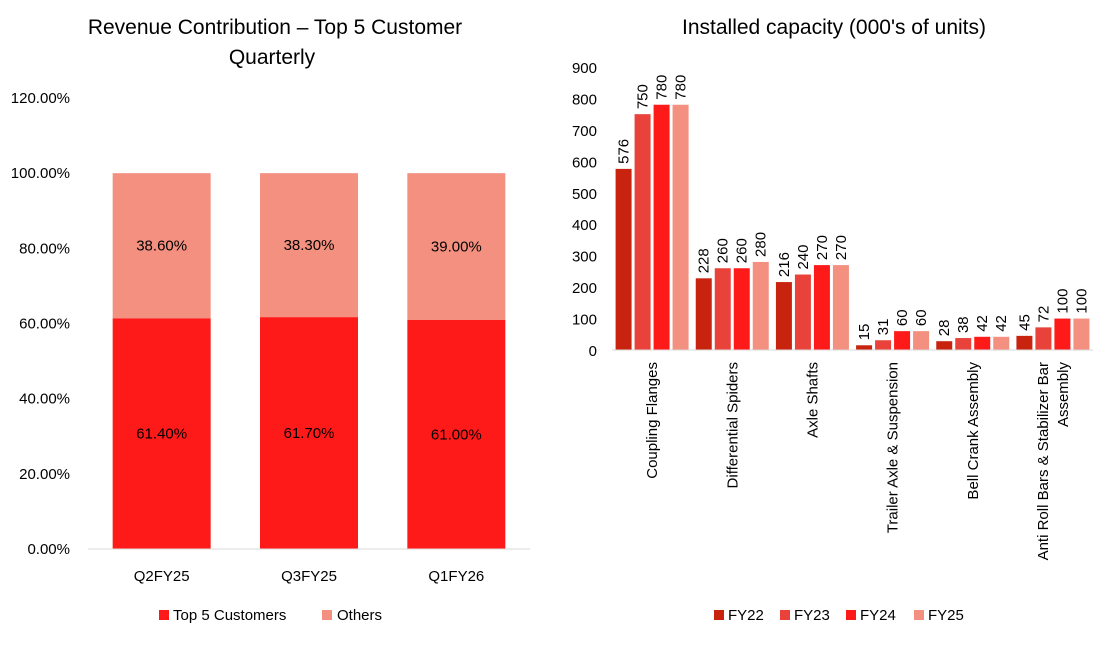 The height and width of the screenshot is (663, 1106). Describe the element at coordinates (784, 264) in the screenshot. I see `right-data-label: 216` at that location.